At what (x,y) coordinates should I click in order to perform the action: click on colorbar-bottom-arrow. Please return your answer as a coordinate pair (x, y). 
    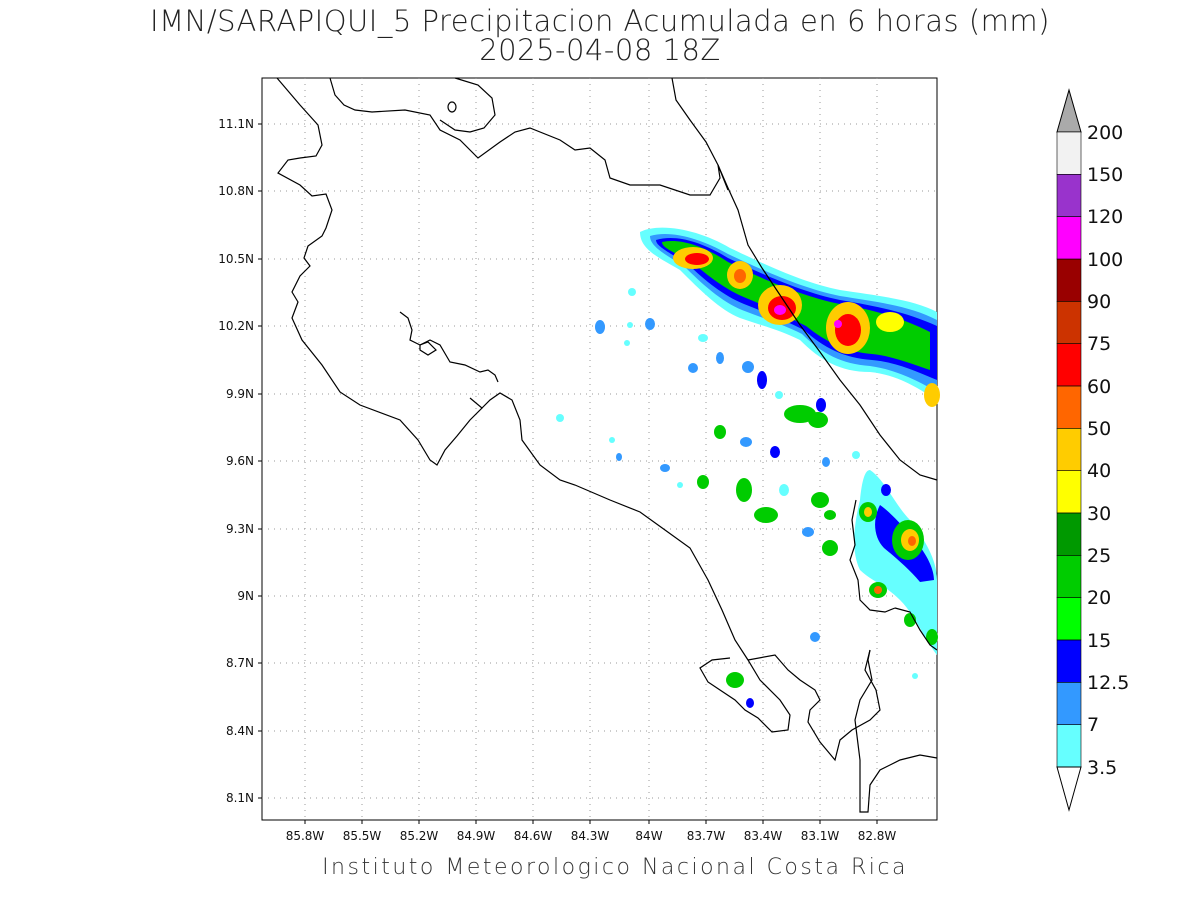
    Looking at the image, I should click on (1069, 789).